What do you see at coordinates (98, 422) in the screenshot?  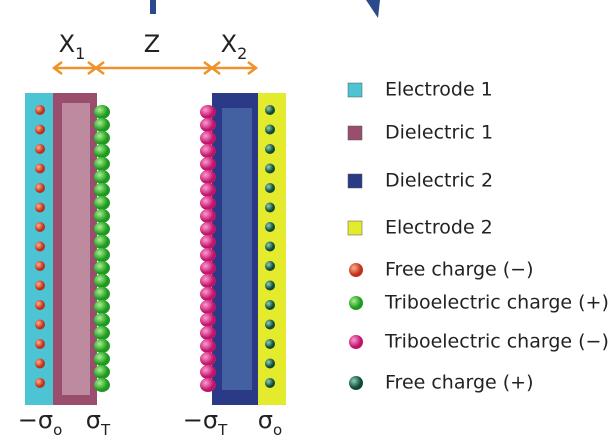 I see `charge-label: σT` at bounding box center [98, 422].